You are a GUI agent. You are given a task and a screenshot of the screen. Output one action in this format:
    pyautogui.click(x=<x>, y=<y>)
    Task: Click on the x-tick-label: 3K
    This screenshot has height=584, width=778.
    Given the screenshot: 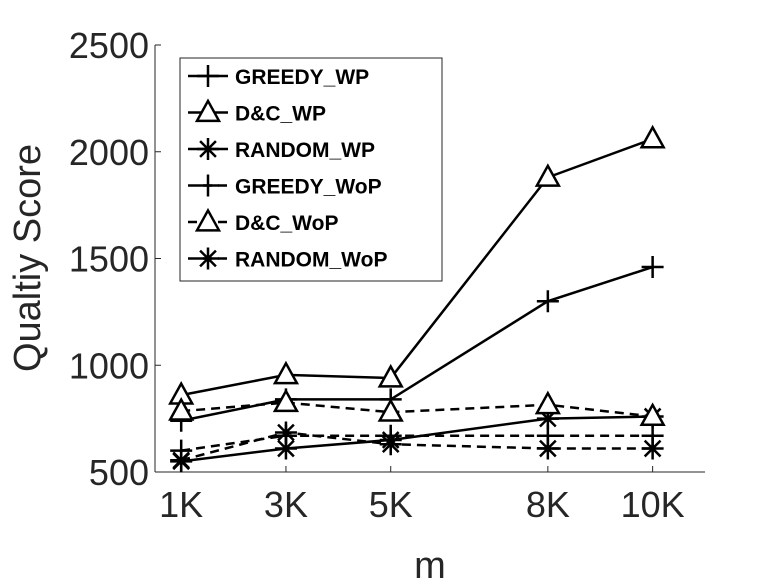 What is the action you would take?
    pyautogui.click(x=286, y=504)
    